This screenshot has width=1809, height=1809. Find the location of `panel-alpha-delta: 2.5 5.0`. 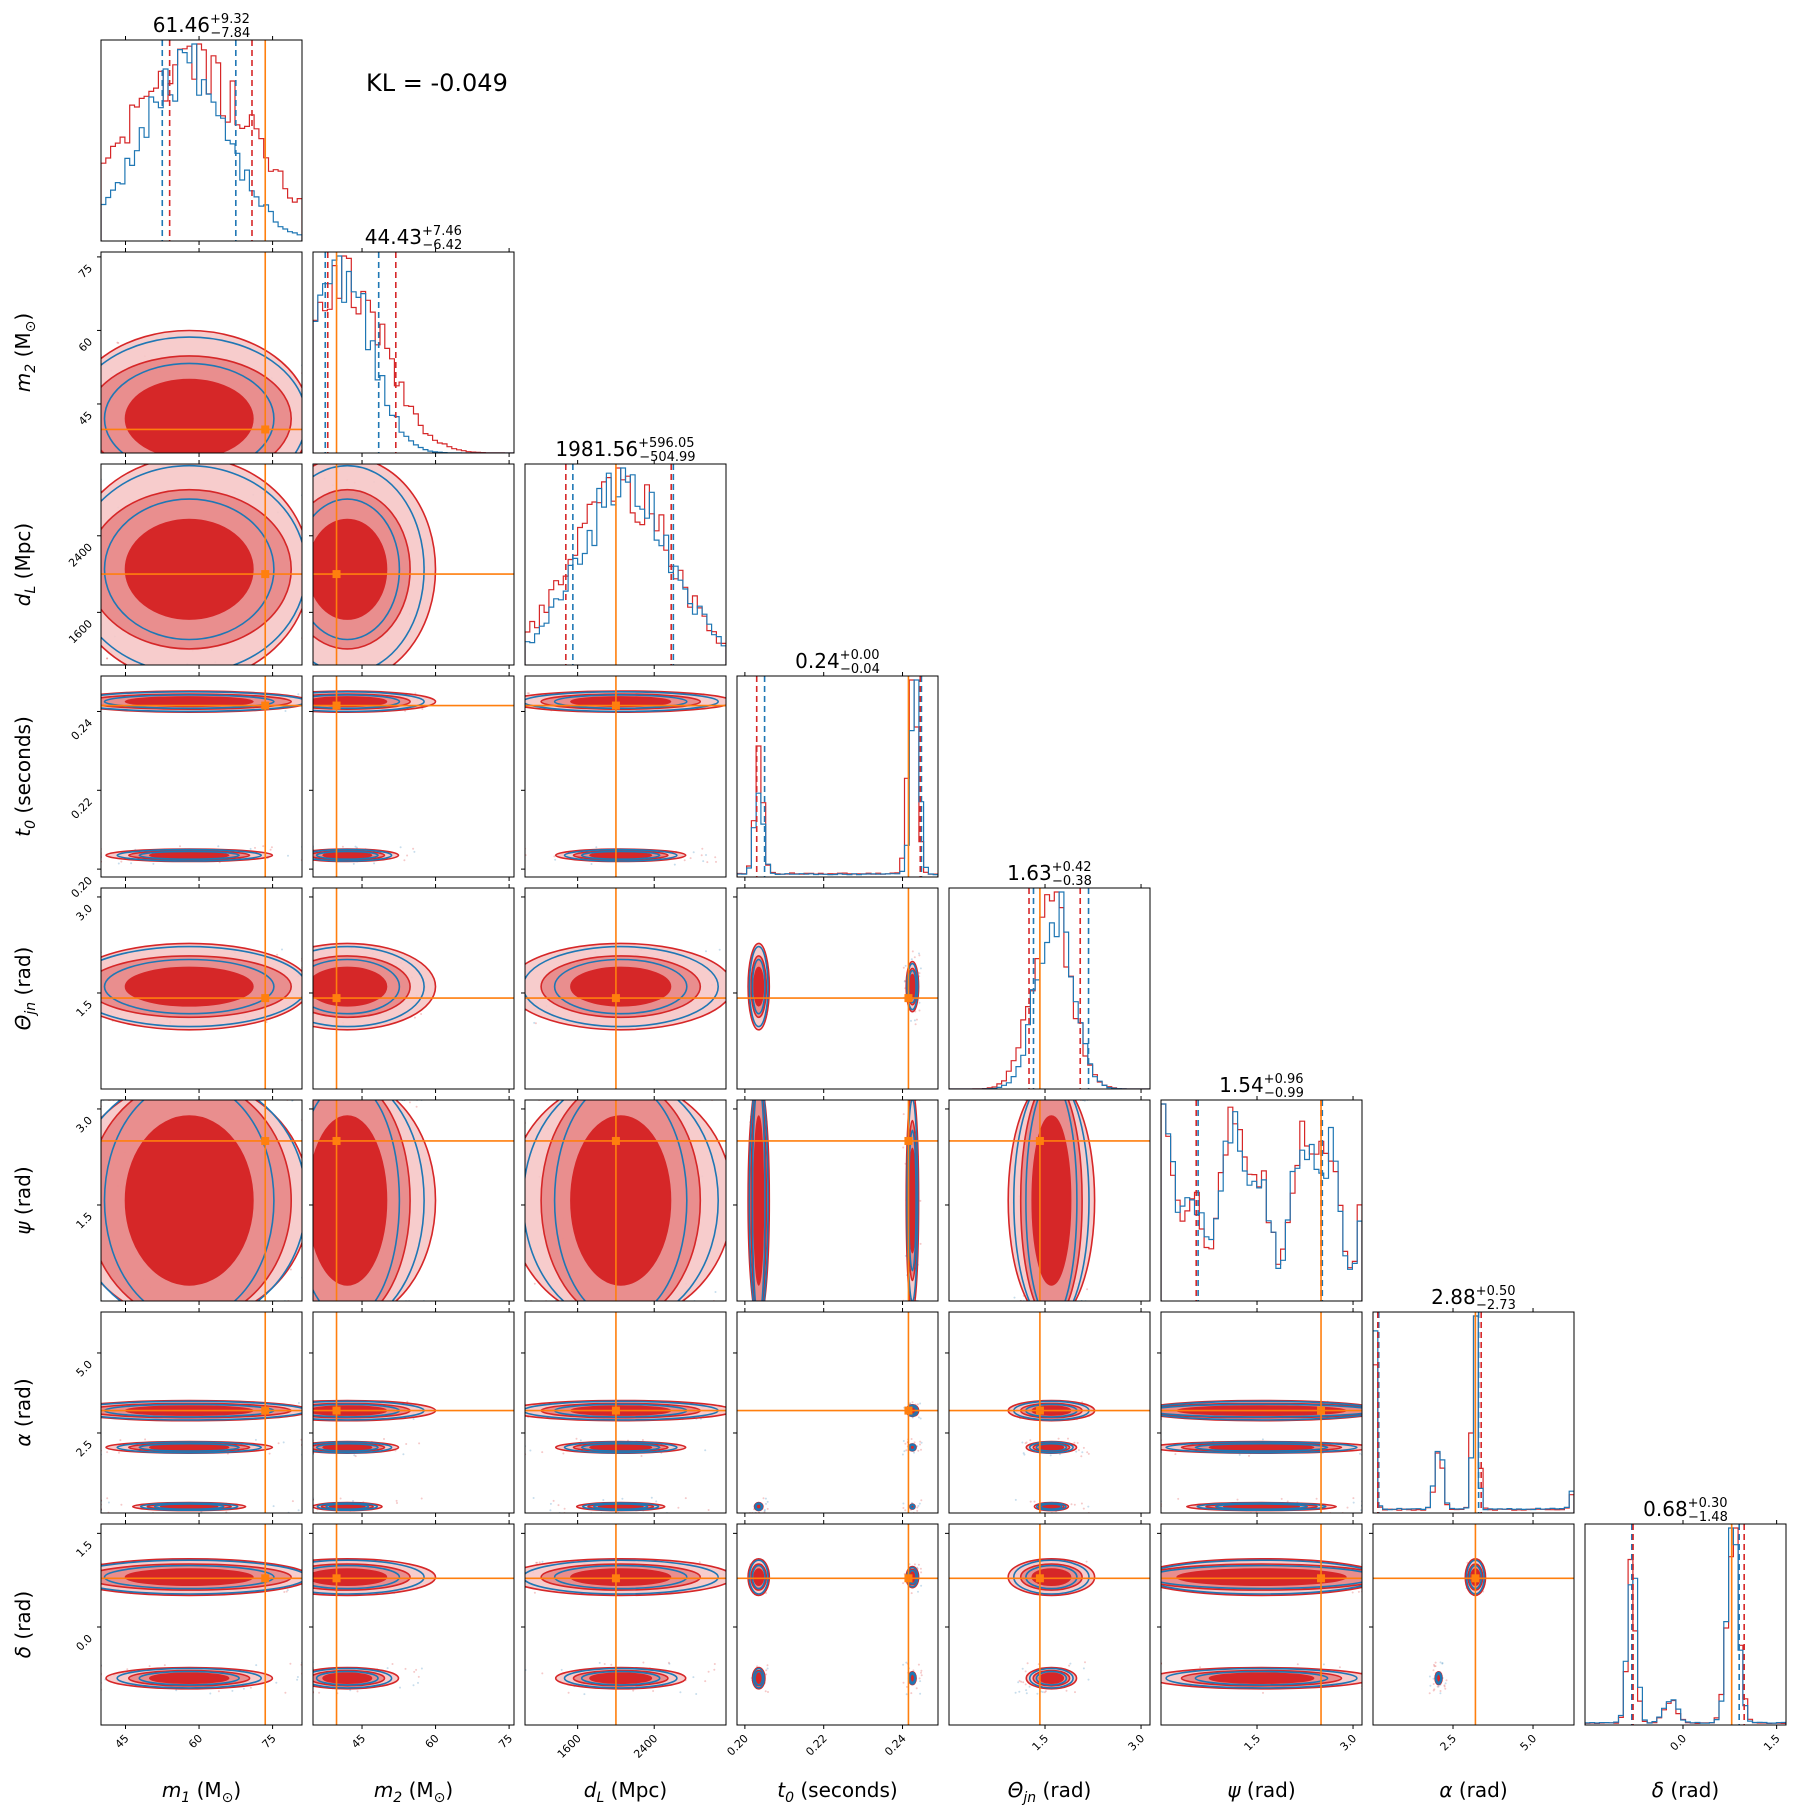

panel-alpha-delta: 2.5 5.0 is located at coordinates (1472, 1636).